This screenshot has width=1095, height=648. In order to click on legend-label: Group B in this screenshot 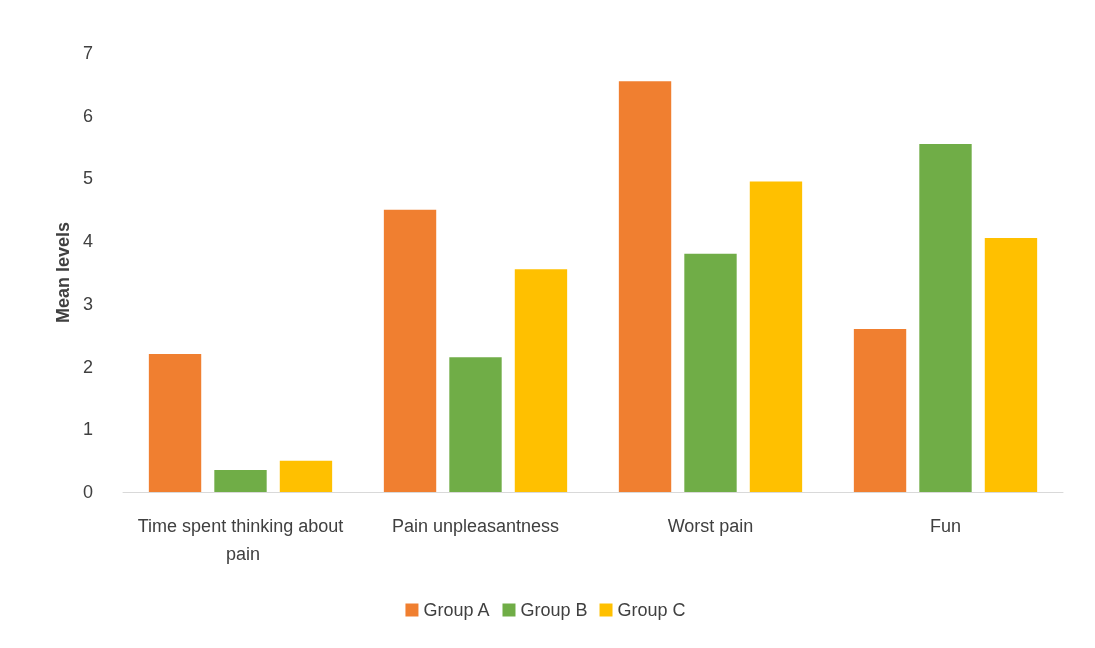, I will do `click(554, 610)`.